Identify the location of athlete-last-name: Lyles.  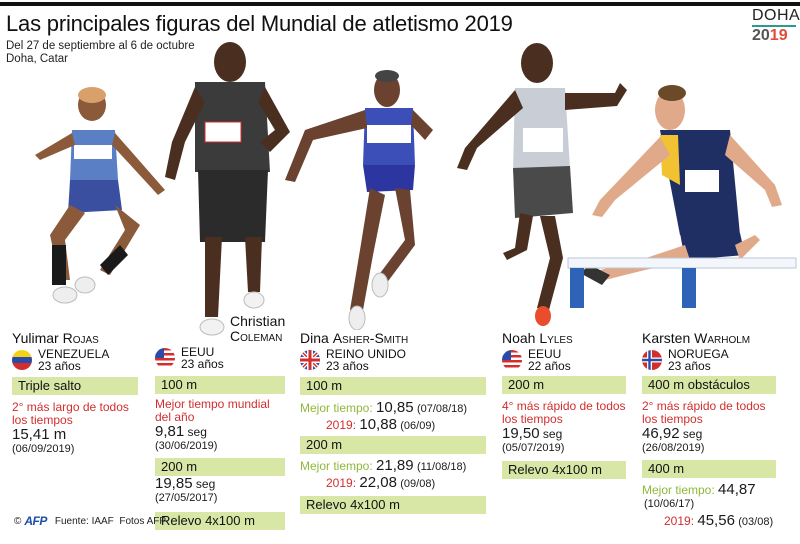
(556, 338).